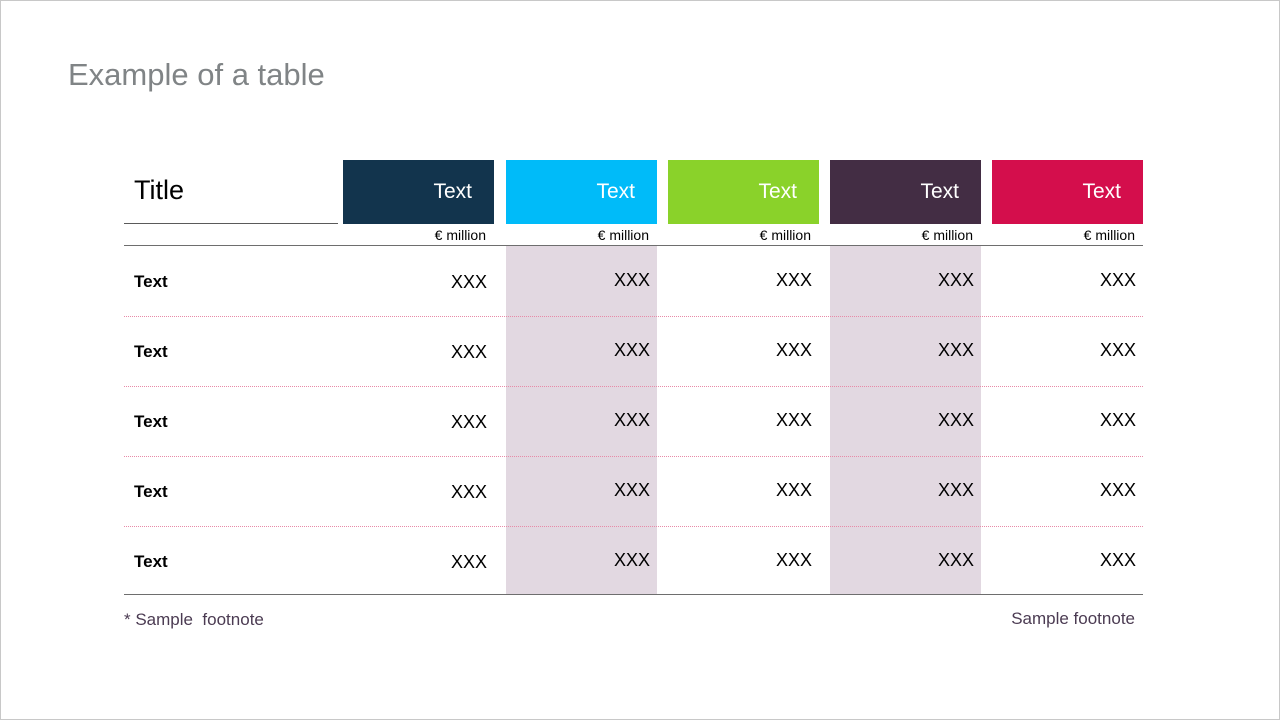 This screenshot has width=1280, height=720. What do you see at coordinates (196, 74) in the screenshot?
I see `slide-title: Example of a table` at bounding box center [196, 74].